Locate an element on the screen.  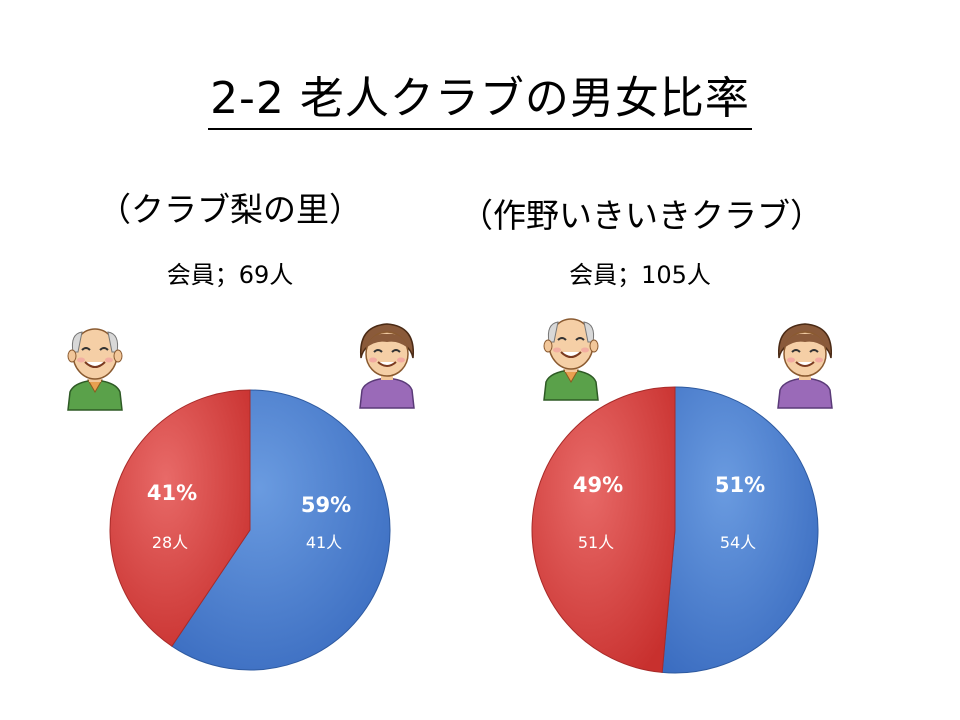
chart-1-subtitle: 会員；69人 is located at coordinates (230, 275).